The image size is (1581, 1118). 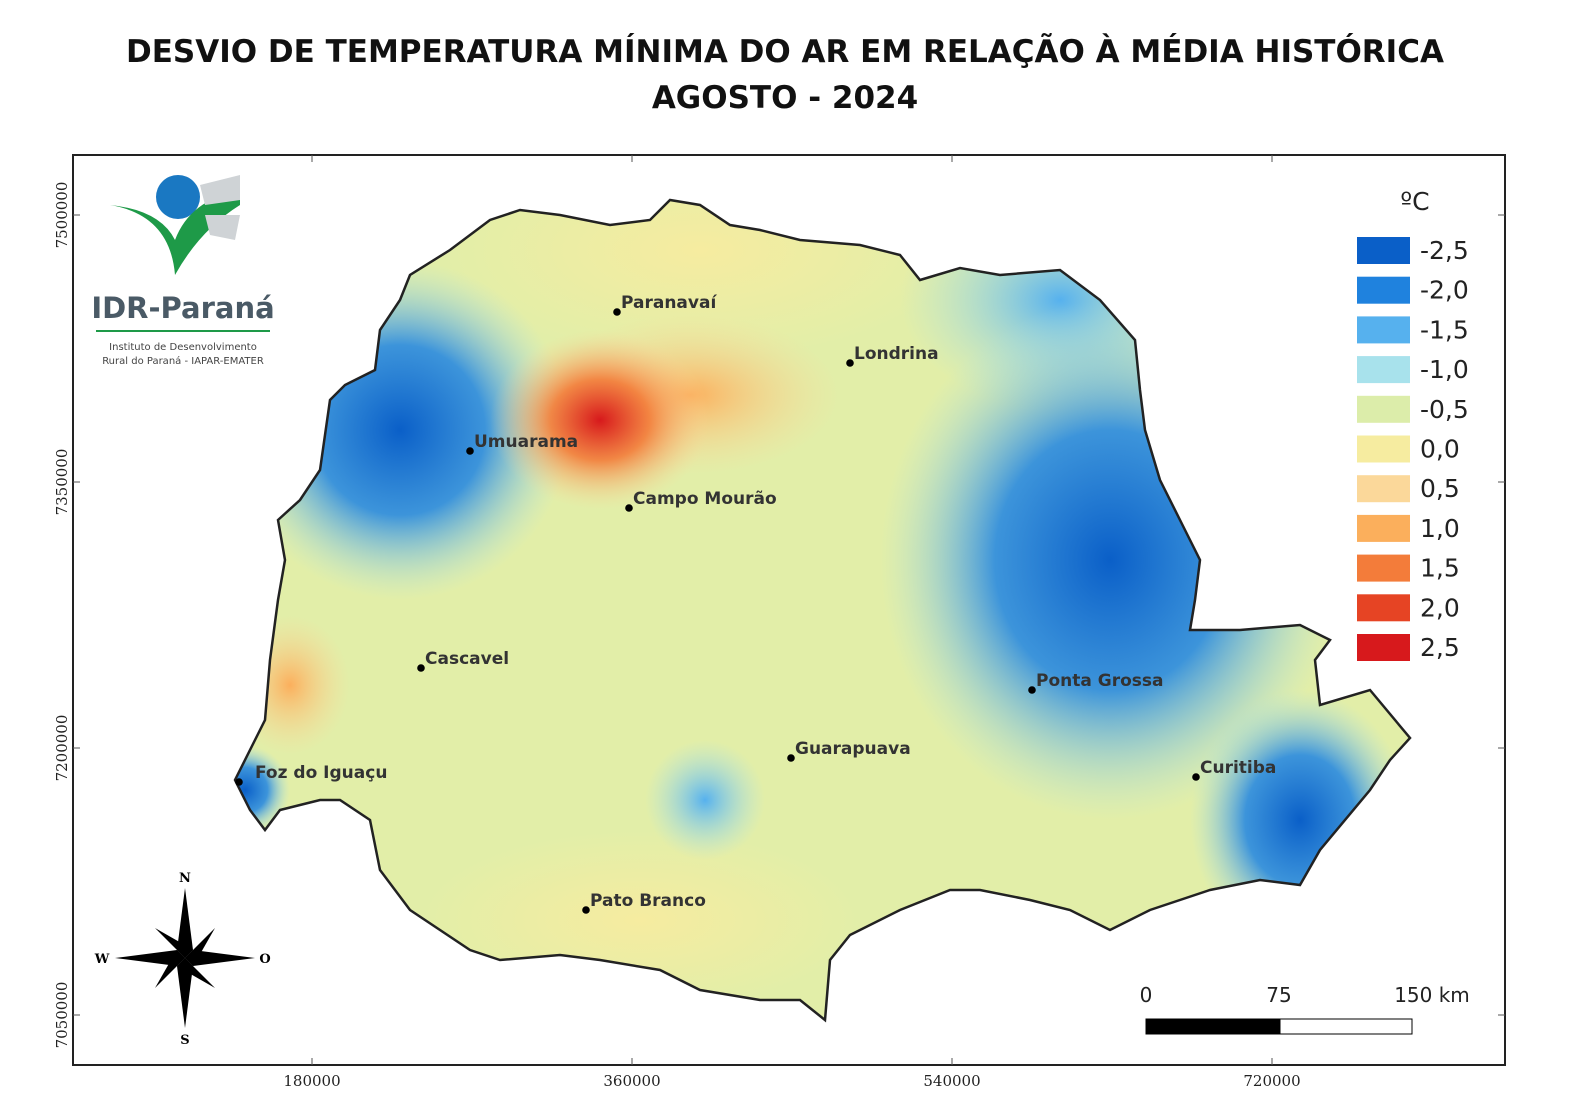 What do you see at coordinates (1238, 768) in the screenshot?
I see `city-label: Curitiba` at bounding box center [1238, 768].